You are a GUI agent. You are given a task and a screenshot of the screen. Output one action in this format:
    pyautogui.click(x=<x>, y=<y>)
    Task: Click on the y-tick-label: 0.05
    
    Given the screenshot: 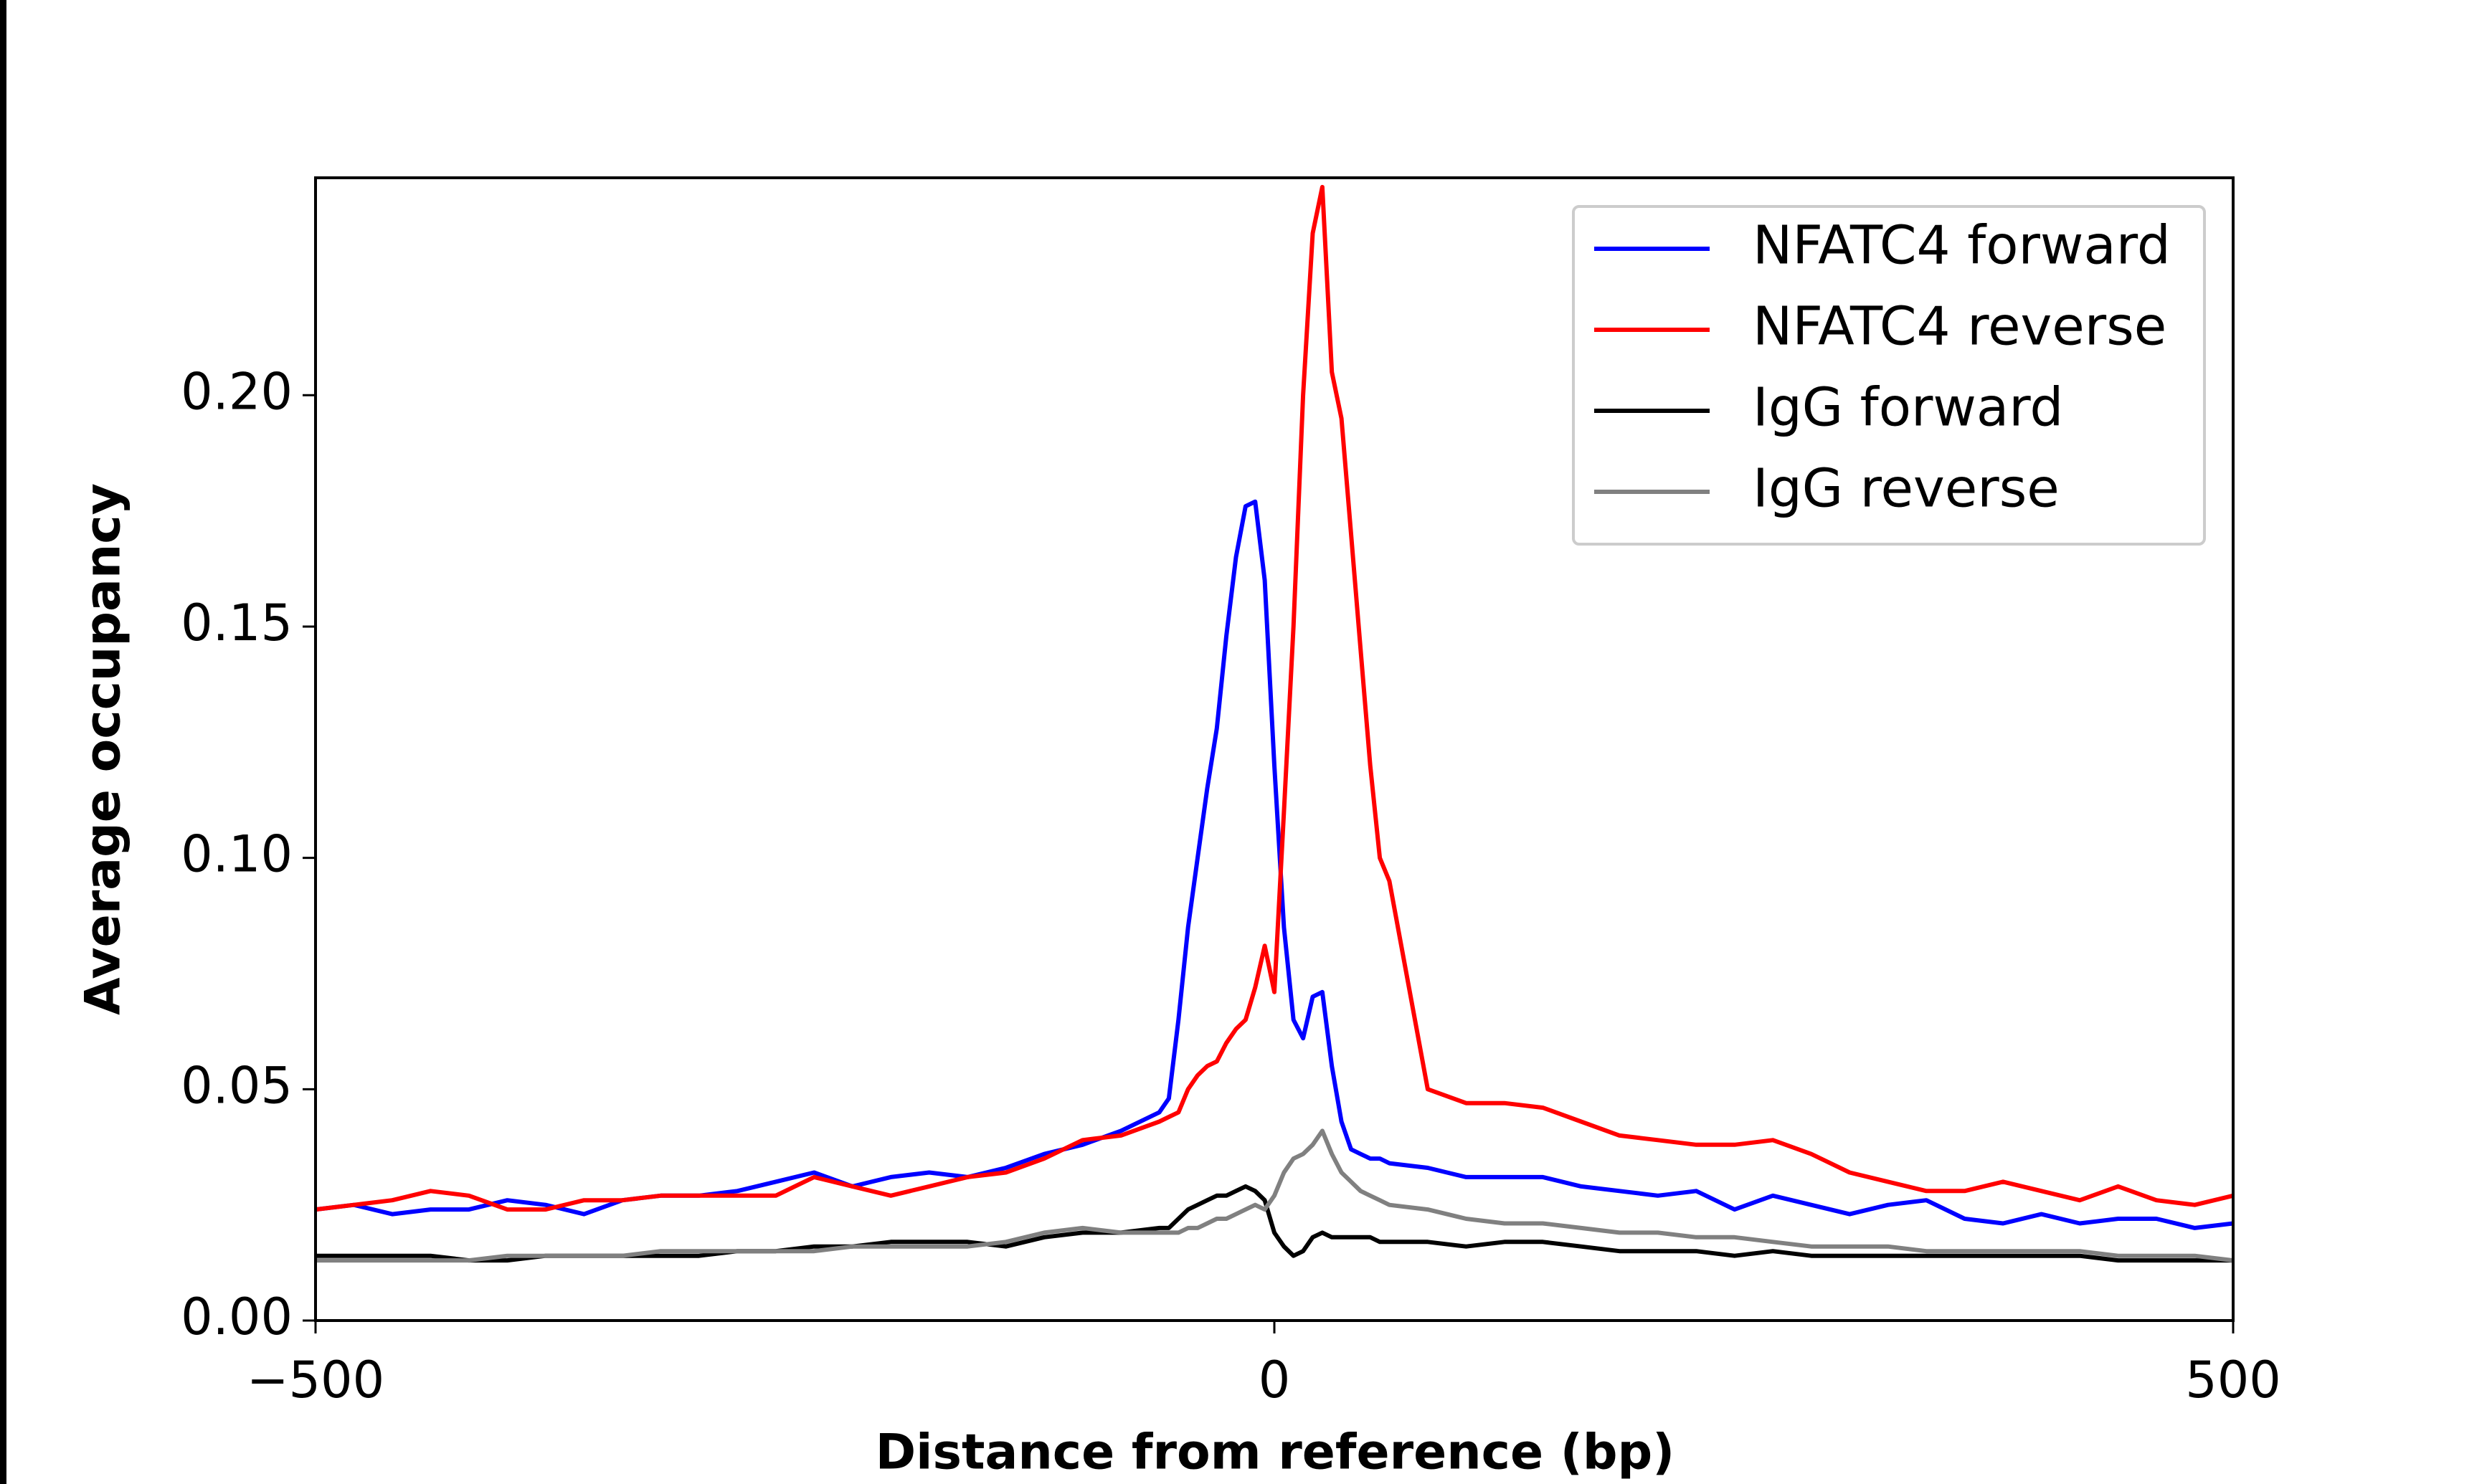 What is the action you would take?
    pyautogui.click(x=237, y=1086)
    